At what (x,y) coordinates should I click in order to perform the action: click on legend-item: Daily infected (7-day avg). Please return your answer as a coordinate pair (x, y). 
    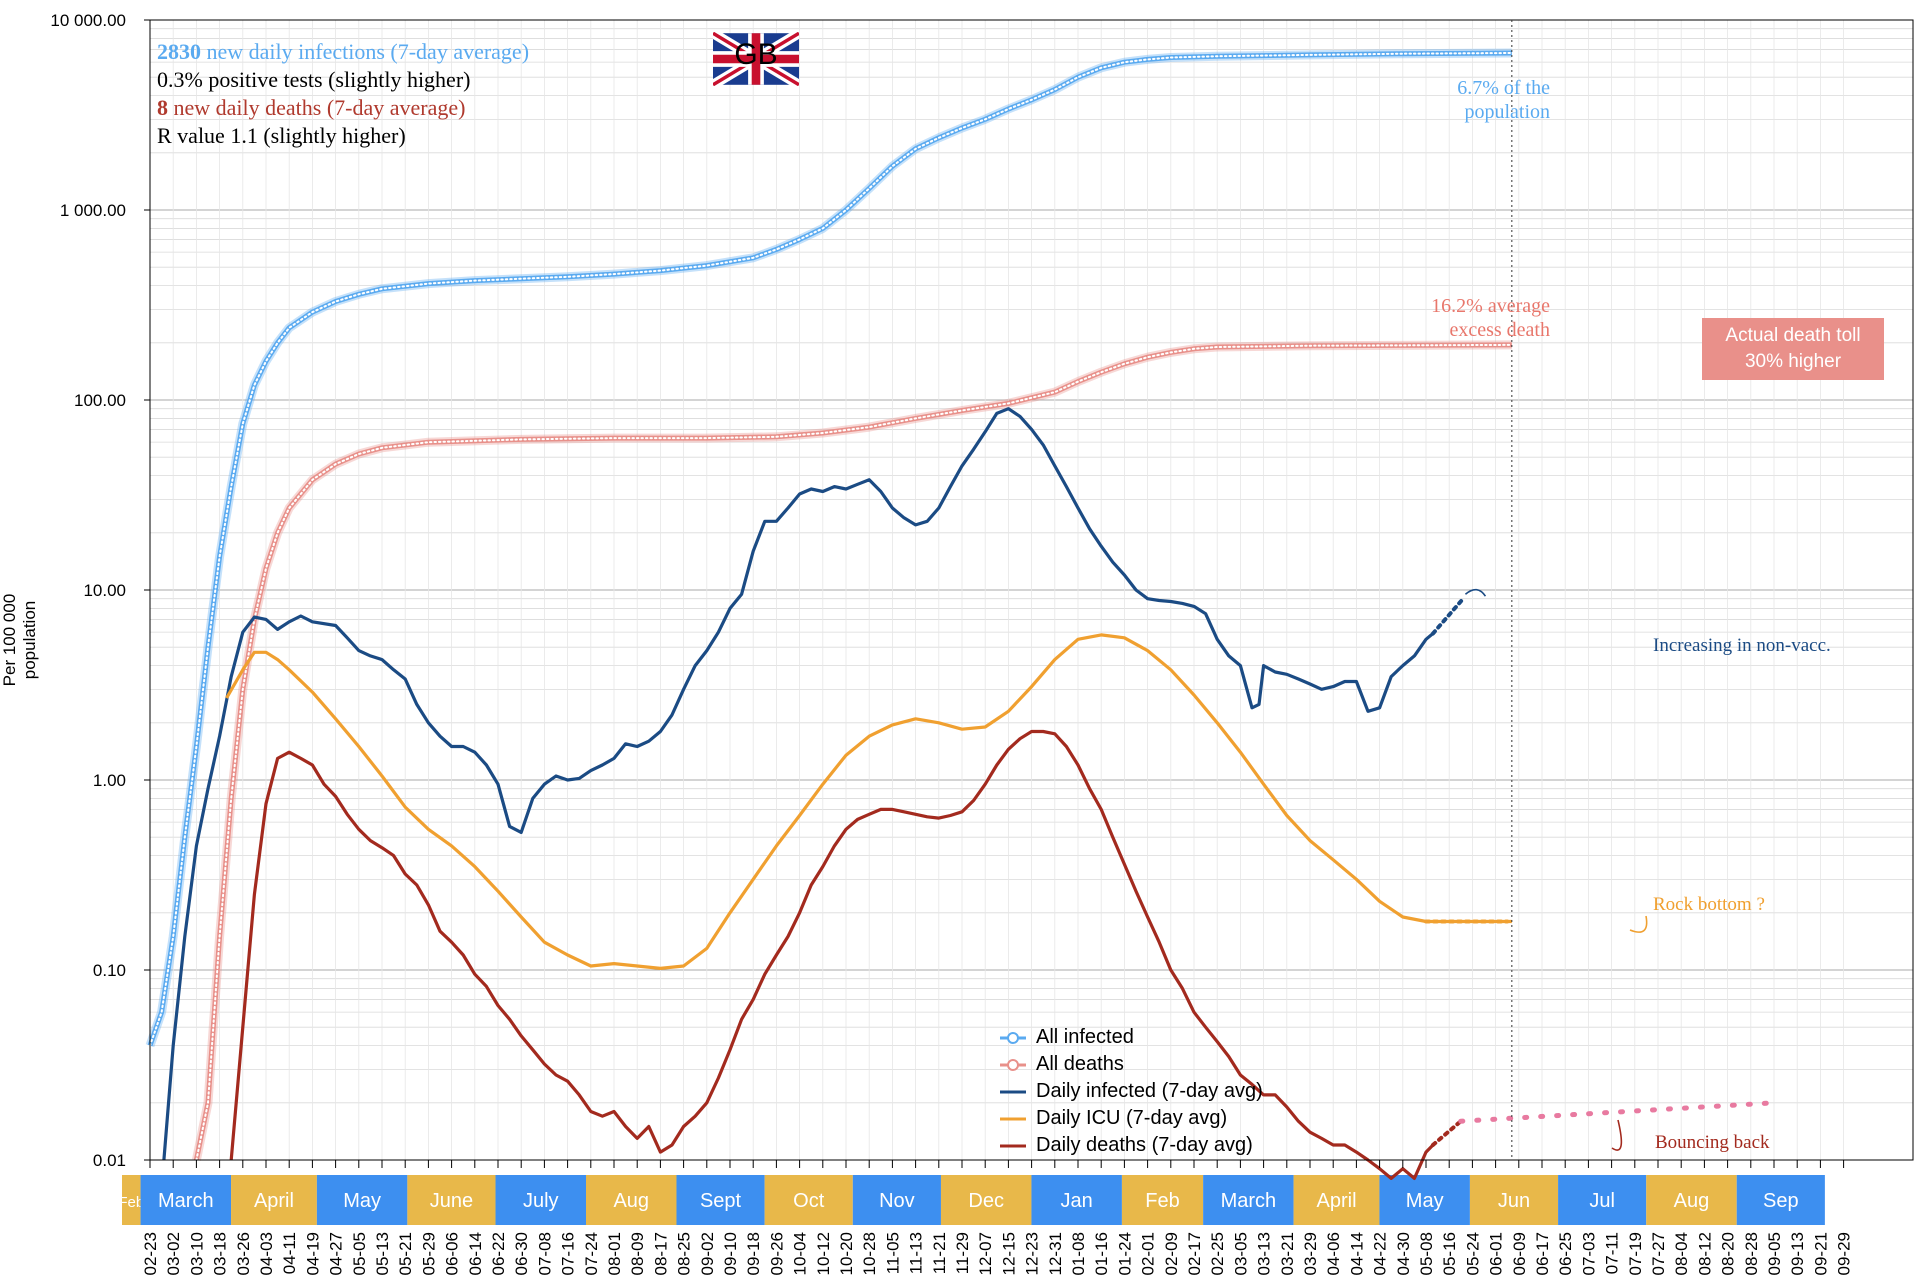
    Looking at the image, I should click on (1150, 1091).